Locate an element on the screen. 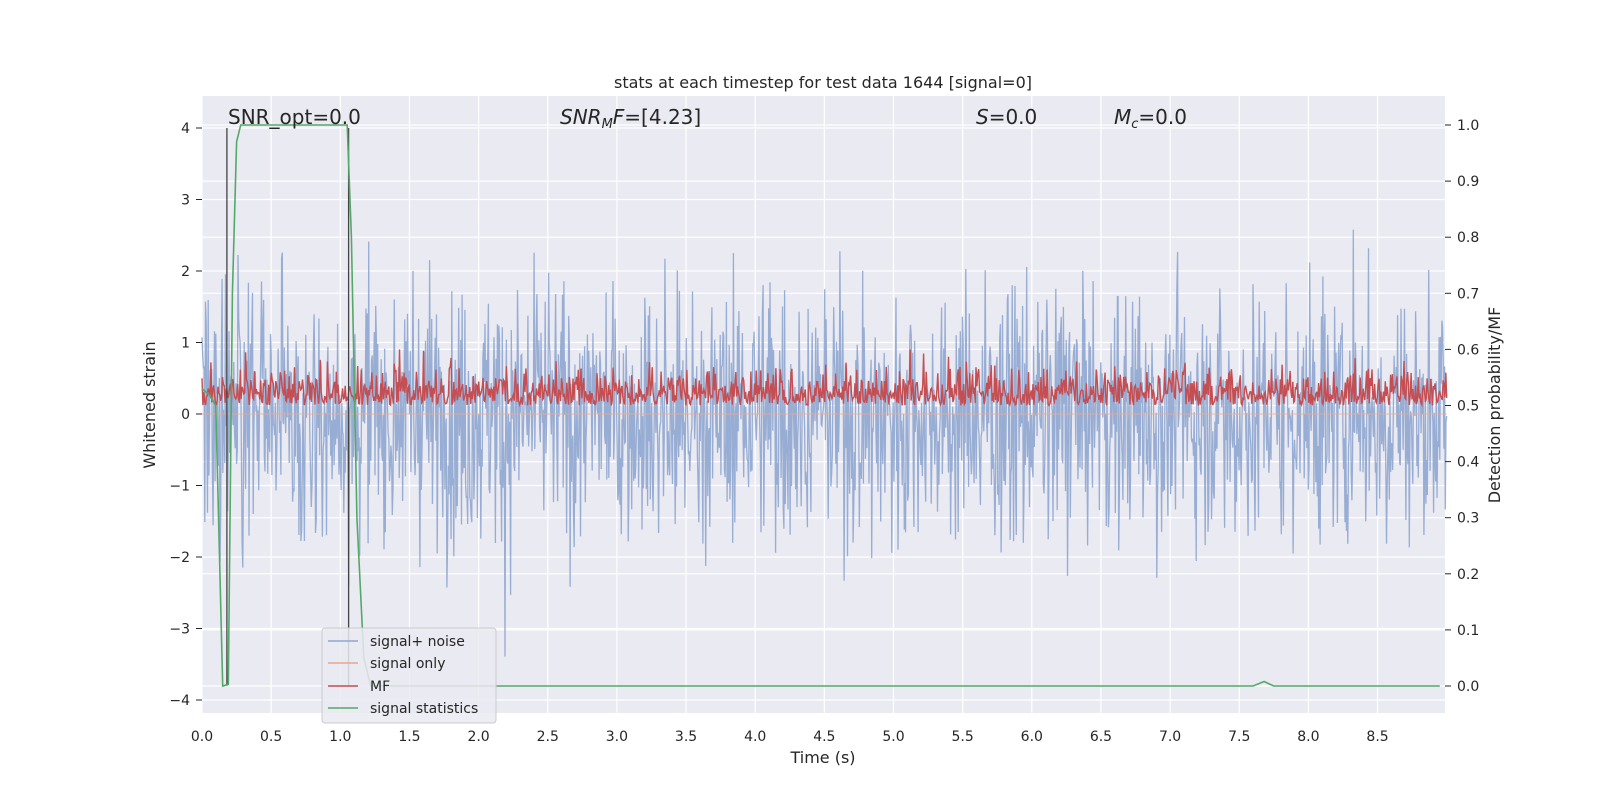  y-axis-ticks: 4 3 2 1 0 −1 −2 −3 −4 is located at coordinates (185, 415).